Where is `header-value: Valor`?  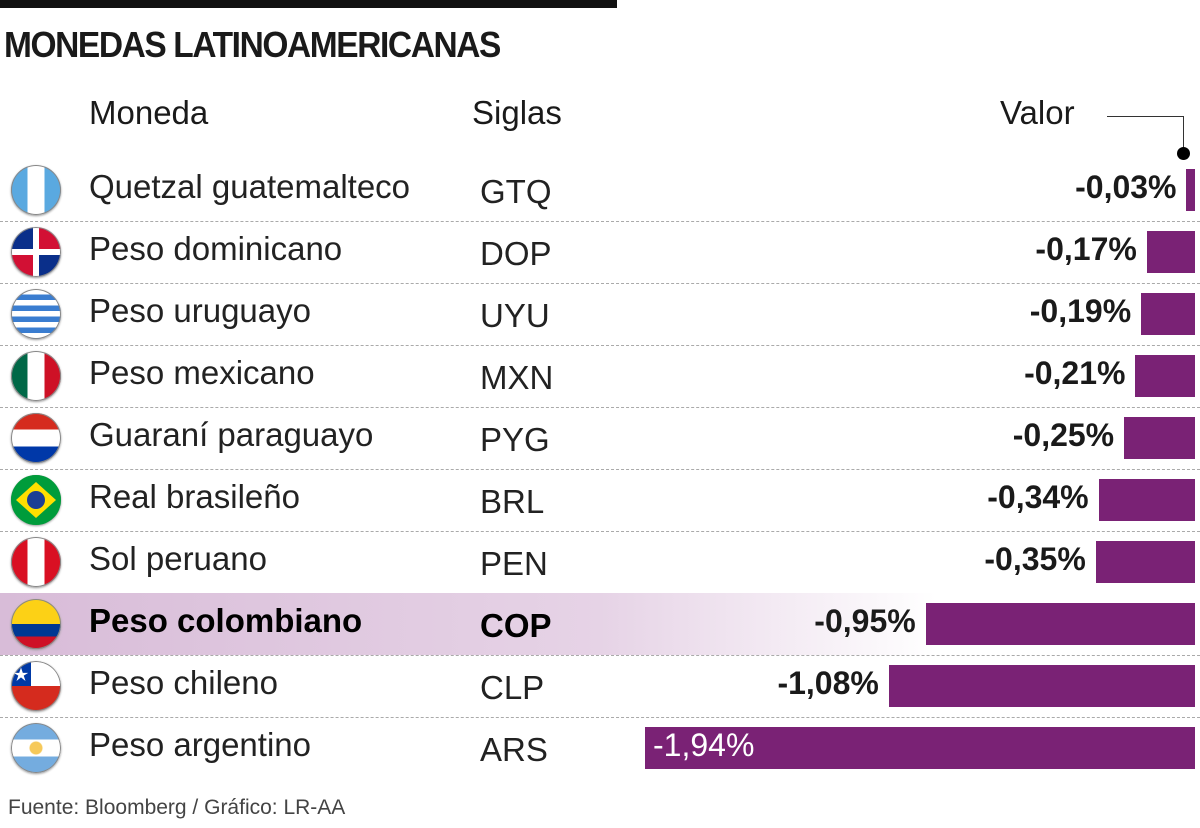
header-value: Valor is located at coordinates (1037, 112).